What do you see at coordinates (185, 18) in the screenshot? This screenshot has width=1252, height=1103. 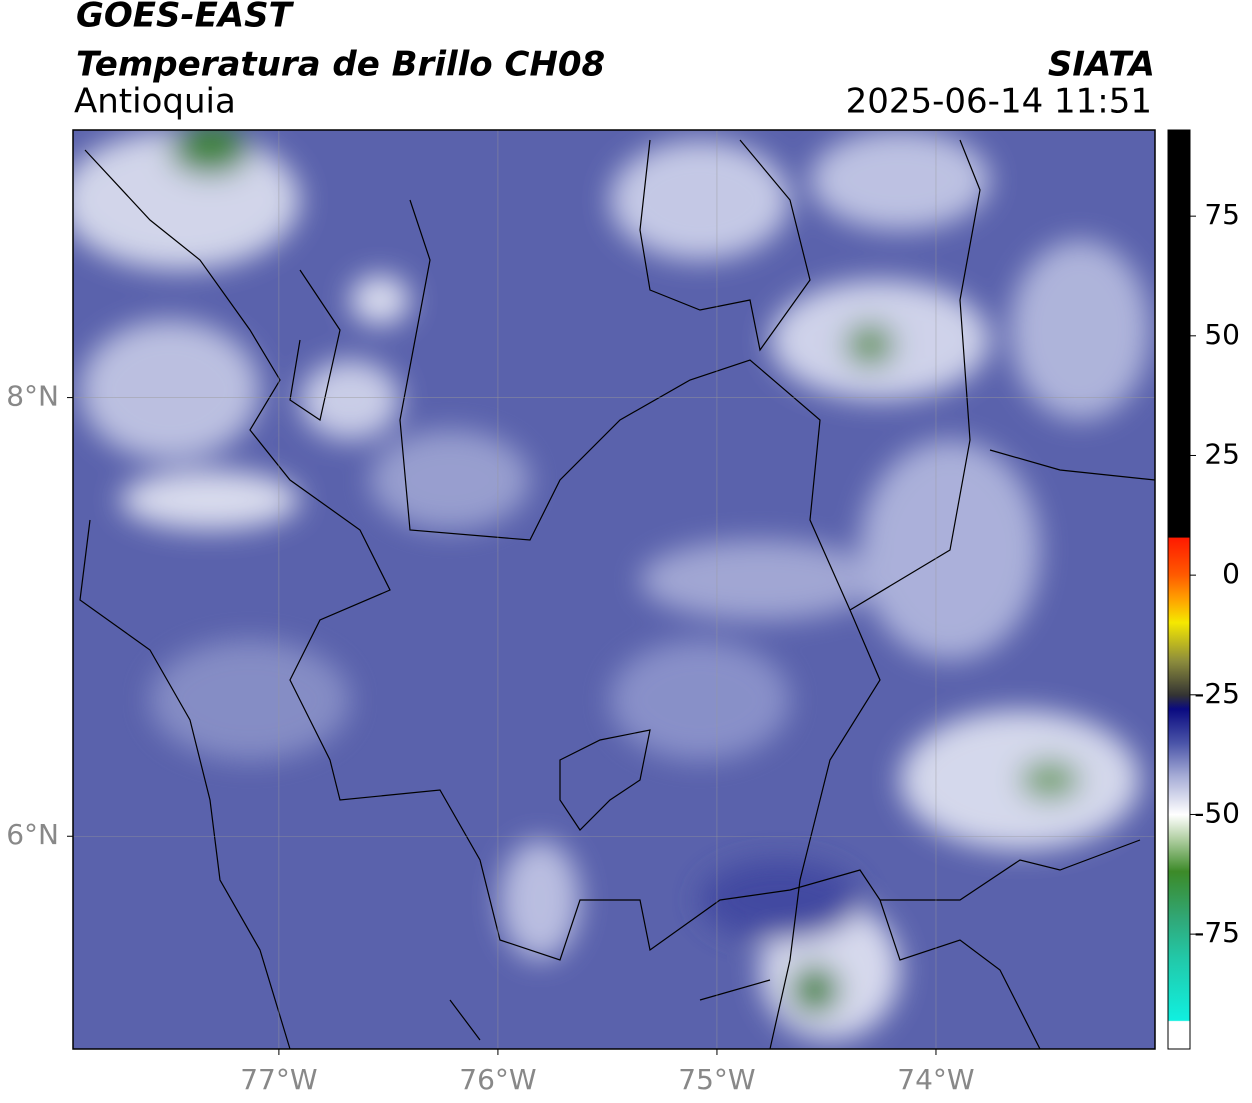 I see `title: GOES-EAST` at bounding box center [185, 18].